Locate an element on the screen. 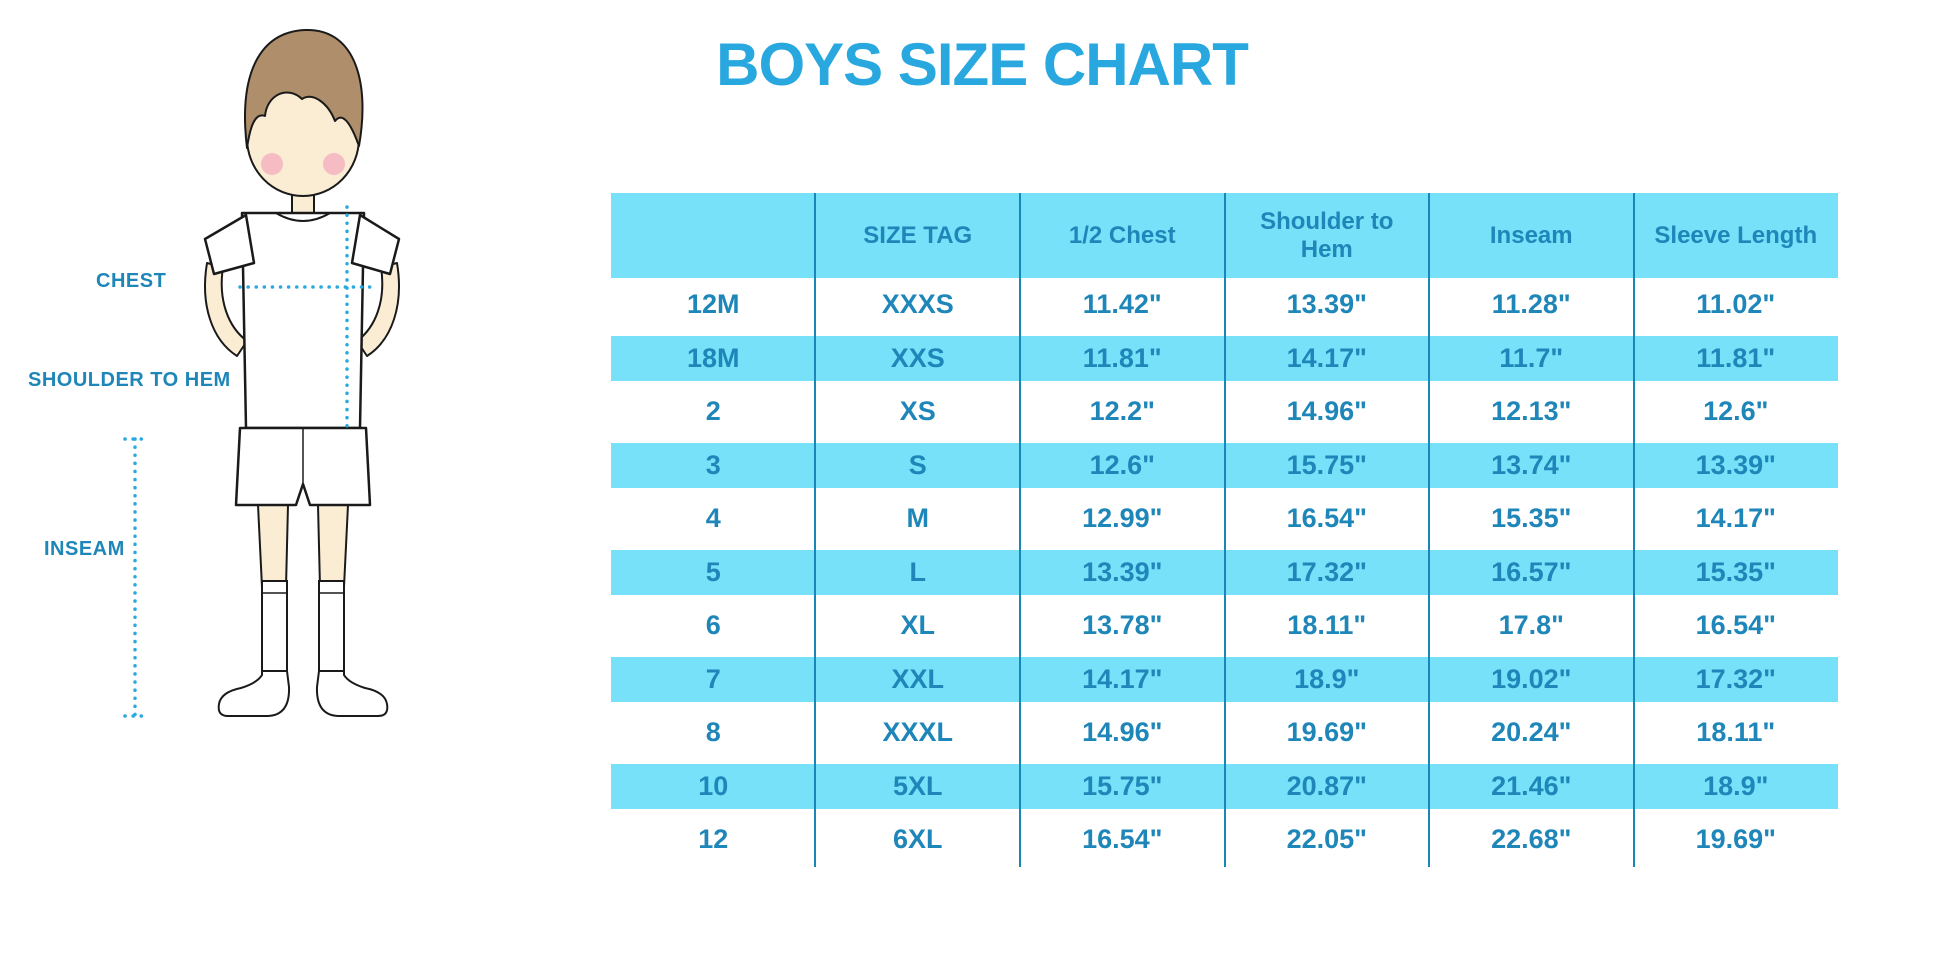 This screenshot has width=1946, height=973. table-cell: 14.96" is located at coordinates (1326, 411).